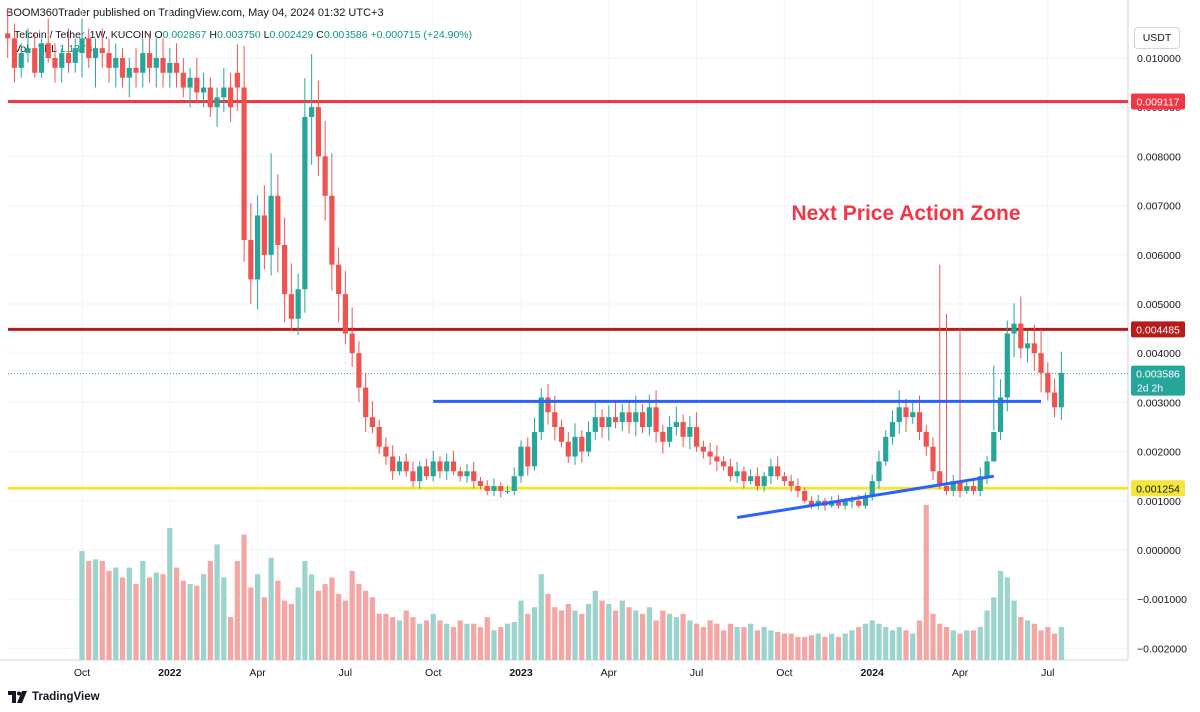  I want to click on last-price-label: 0.003586, so click(1158, 375).